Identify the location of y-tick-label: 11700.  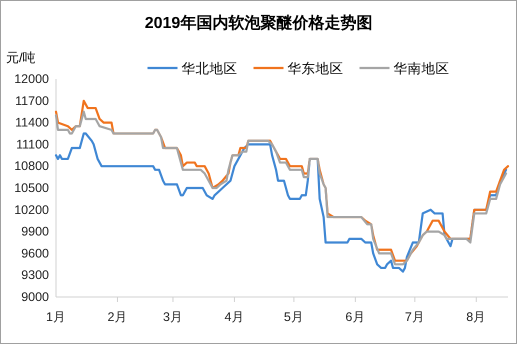
(32, 101).